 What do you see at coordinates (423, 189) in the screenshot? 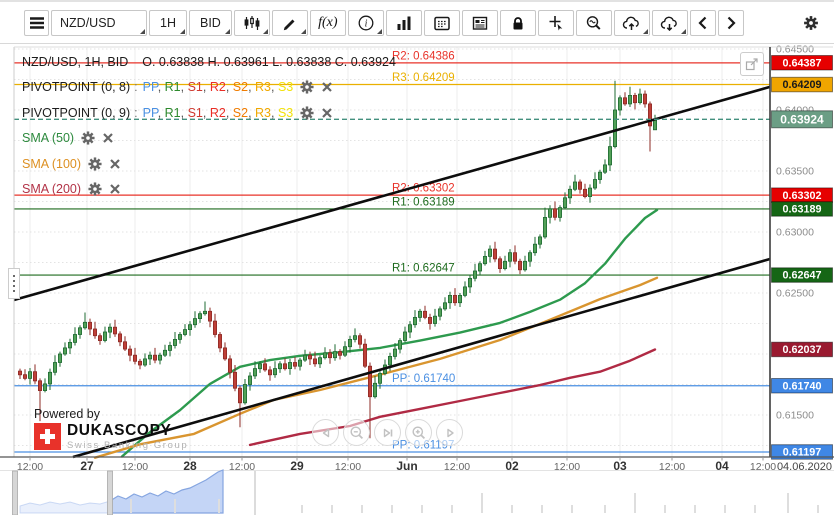
I see `svg-text: R2: 0.63302` at bounding box center [423, 189].